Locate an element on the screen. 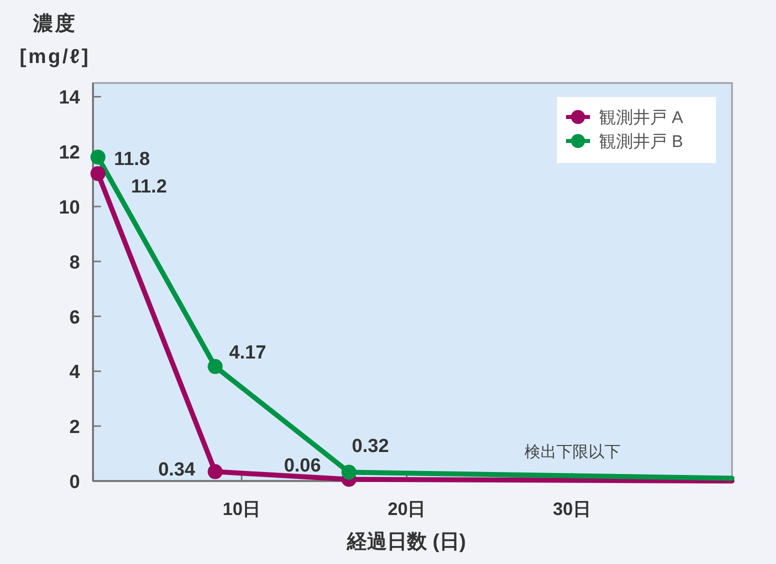  y-tick-label: 12 is located at coordinates (69, 153).